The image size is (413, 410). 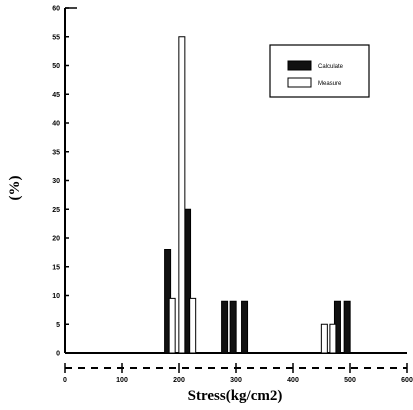 I want to click on legend: Calculate Measure, so click(x=319, y=71).